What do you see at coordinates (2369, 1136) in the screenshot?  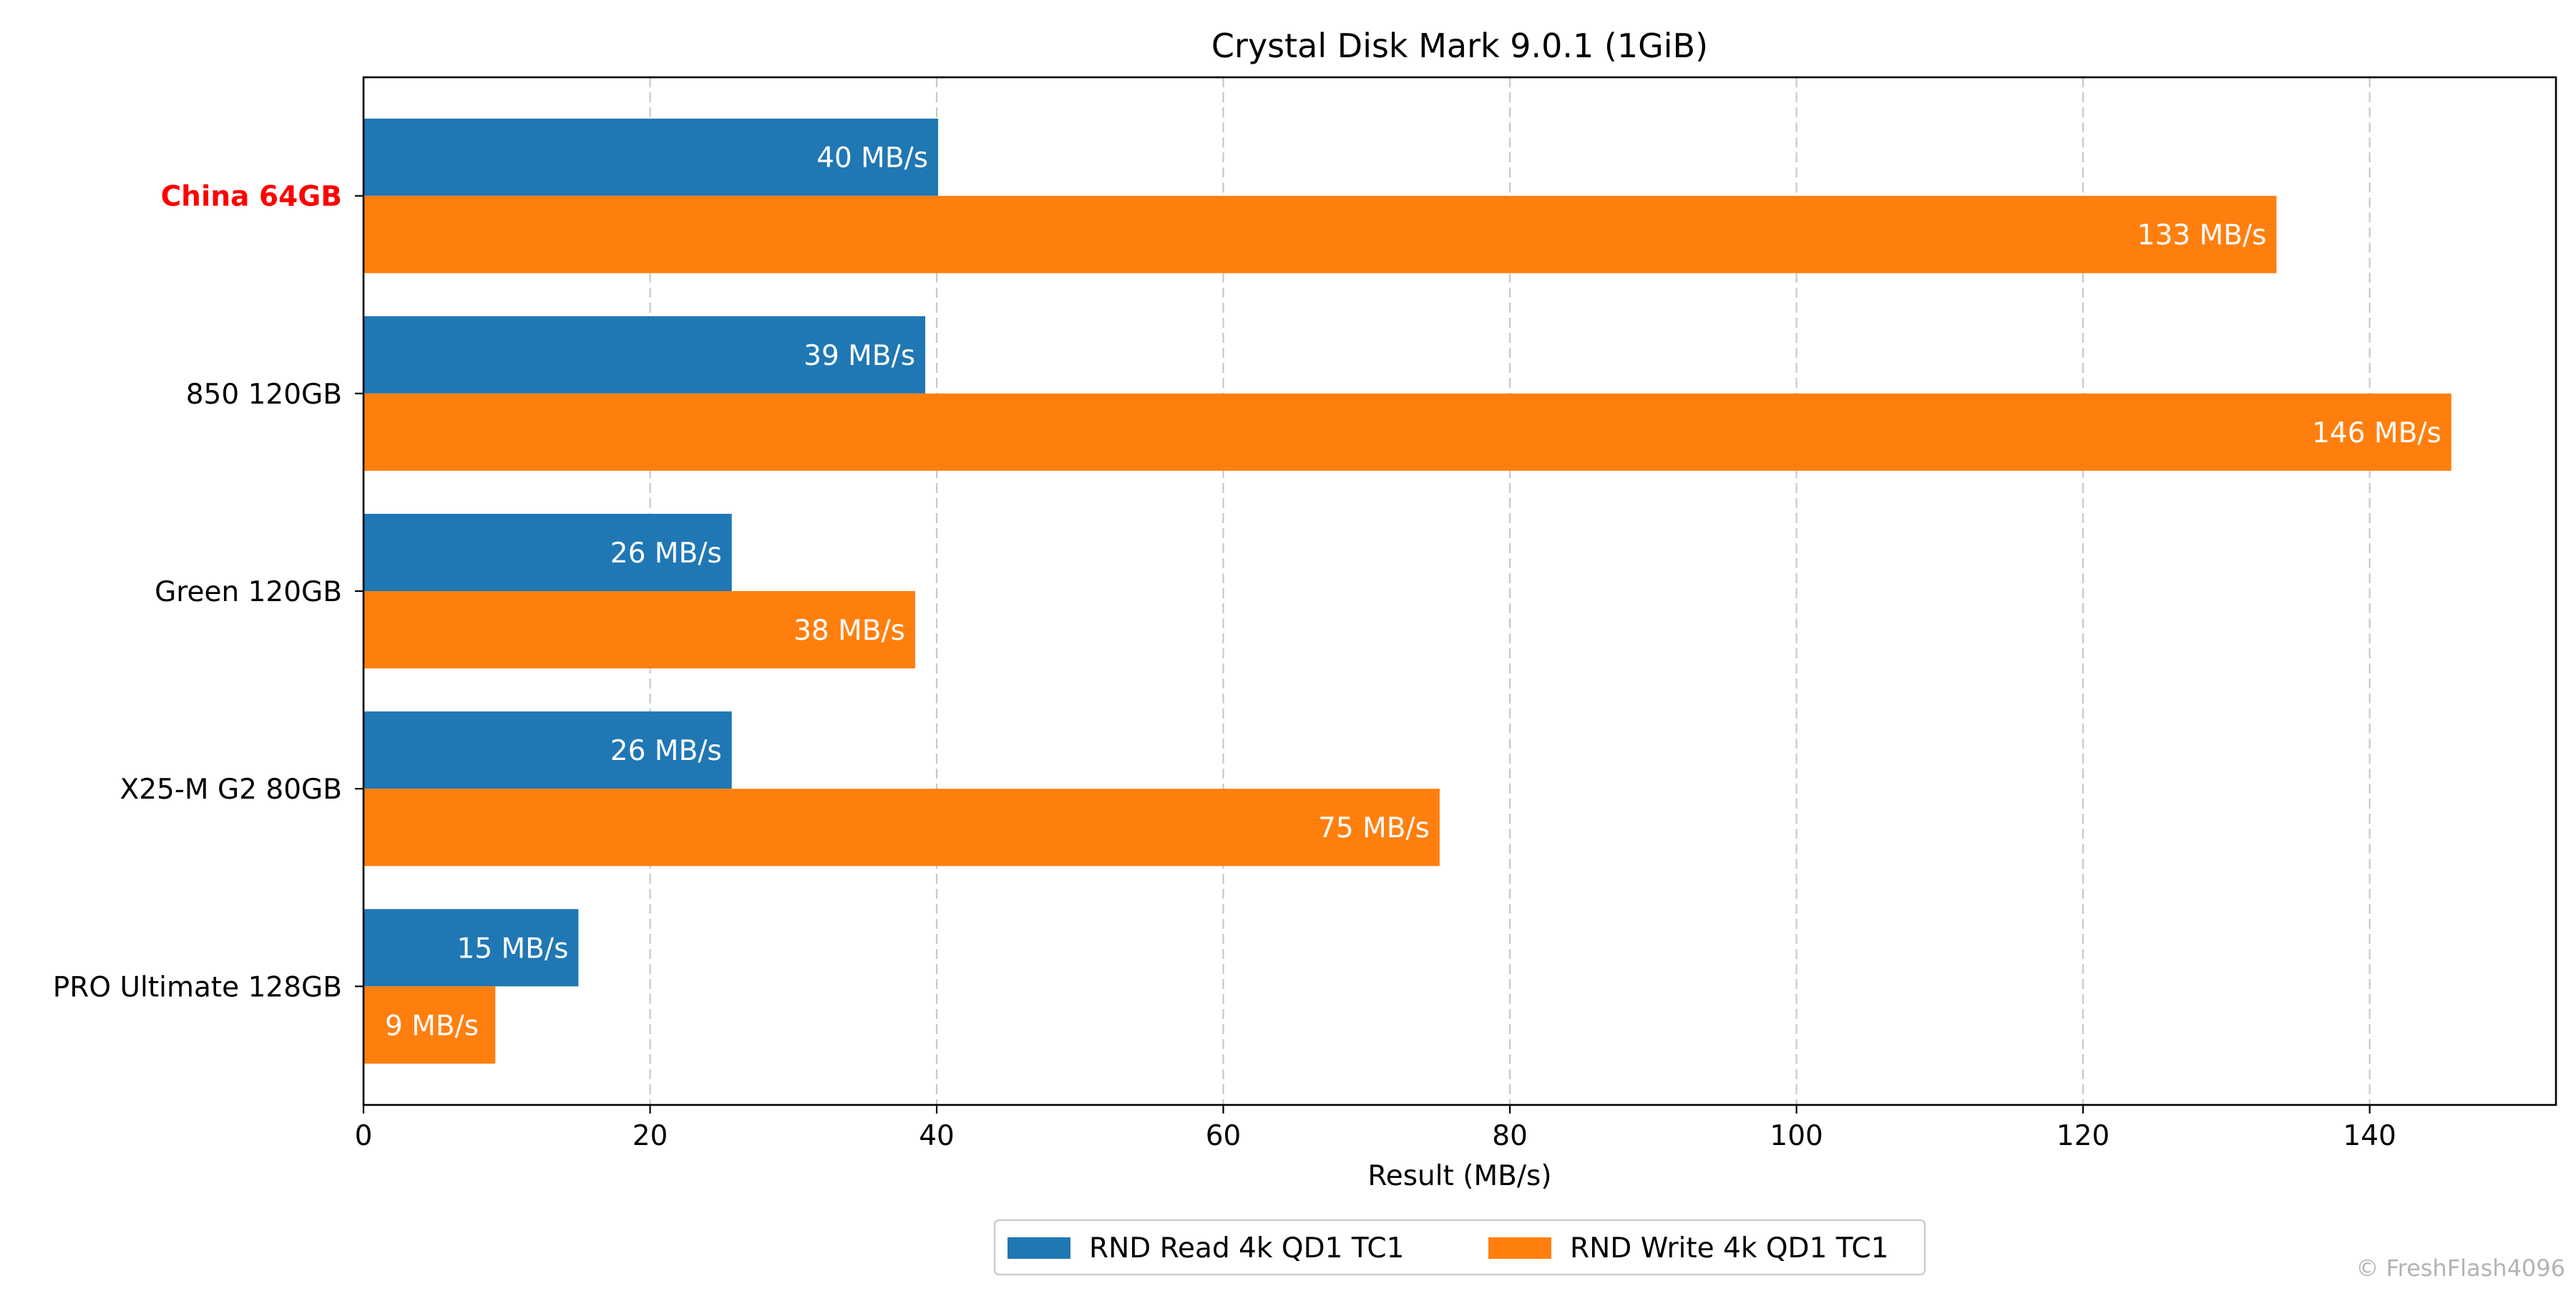 I see `x-tick-label: 140` at bounding box center [2369, 1136].